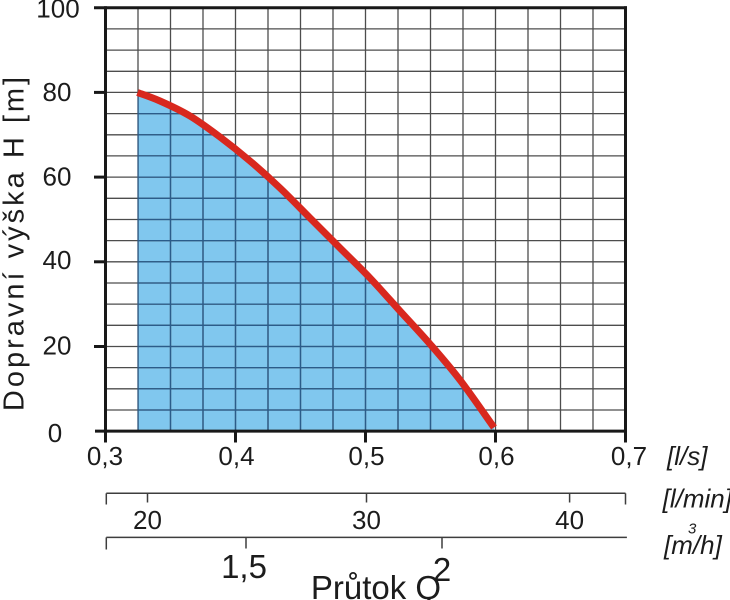 The width and height of the screenshot is (730, 600). What do you see at coordinates (687, 456) in the screenshot?
I see `svg-text: [l/s]` at bounding box center [687, 456].